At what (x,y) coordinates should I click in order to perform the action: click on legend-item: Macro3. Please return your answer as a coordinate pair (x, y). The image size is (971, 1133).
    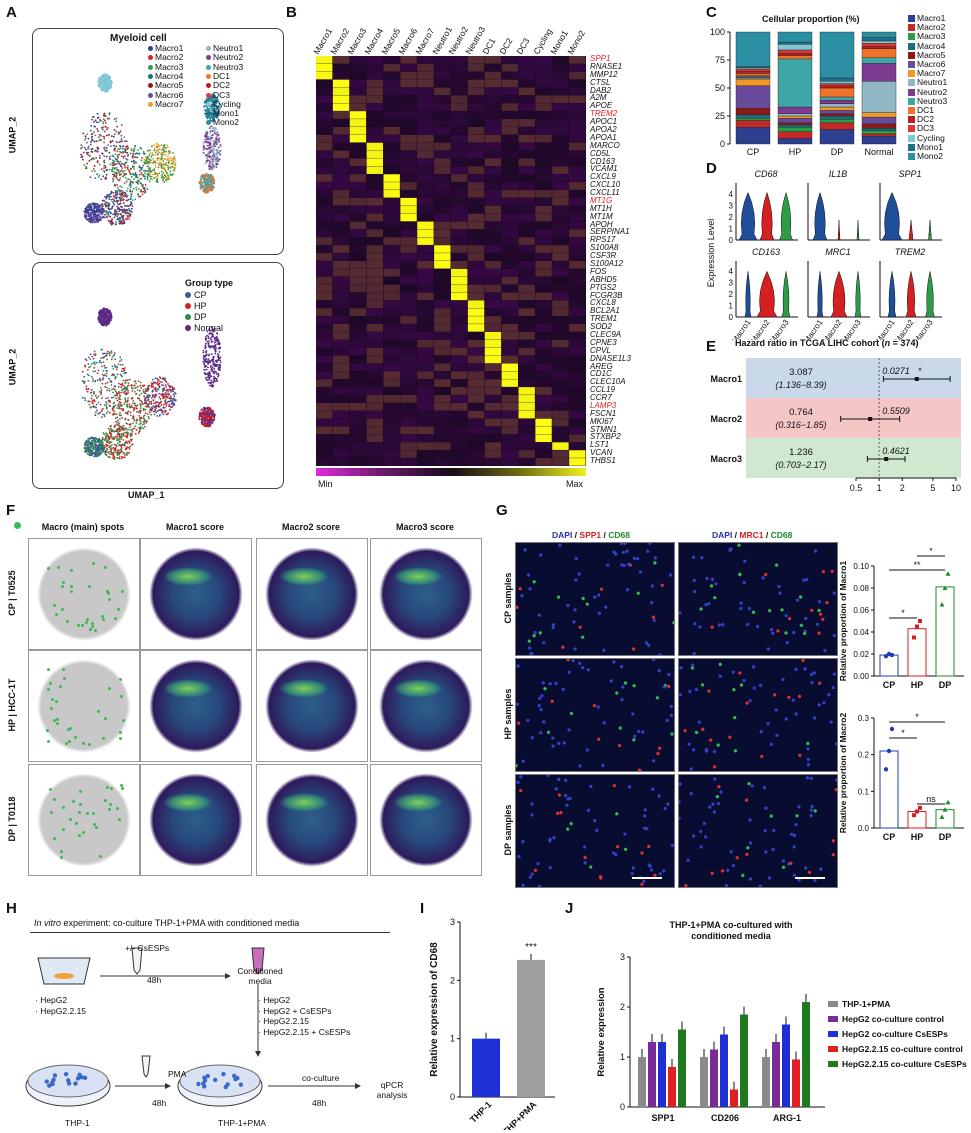
    Looking at the image, I should click on (165, 67).